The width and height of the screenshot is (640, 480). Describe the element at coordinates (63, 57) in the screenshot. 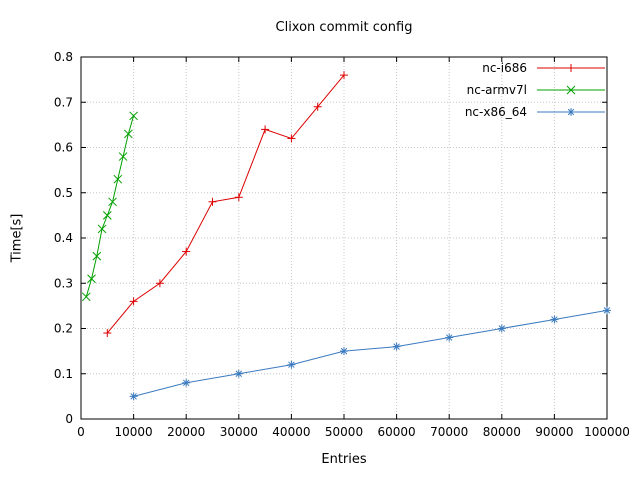

I see `y-tick-label: 0.8` at that location.